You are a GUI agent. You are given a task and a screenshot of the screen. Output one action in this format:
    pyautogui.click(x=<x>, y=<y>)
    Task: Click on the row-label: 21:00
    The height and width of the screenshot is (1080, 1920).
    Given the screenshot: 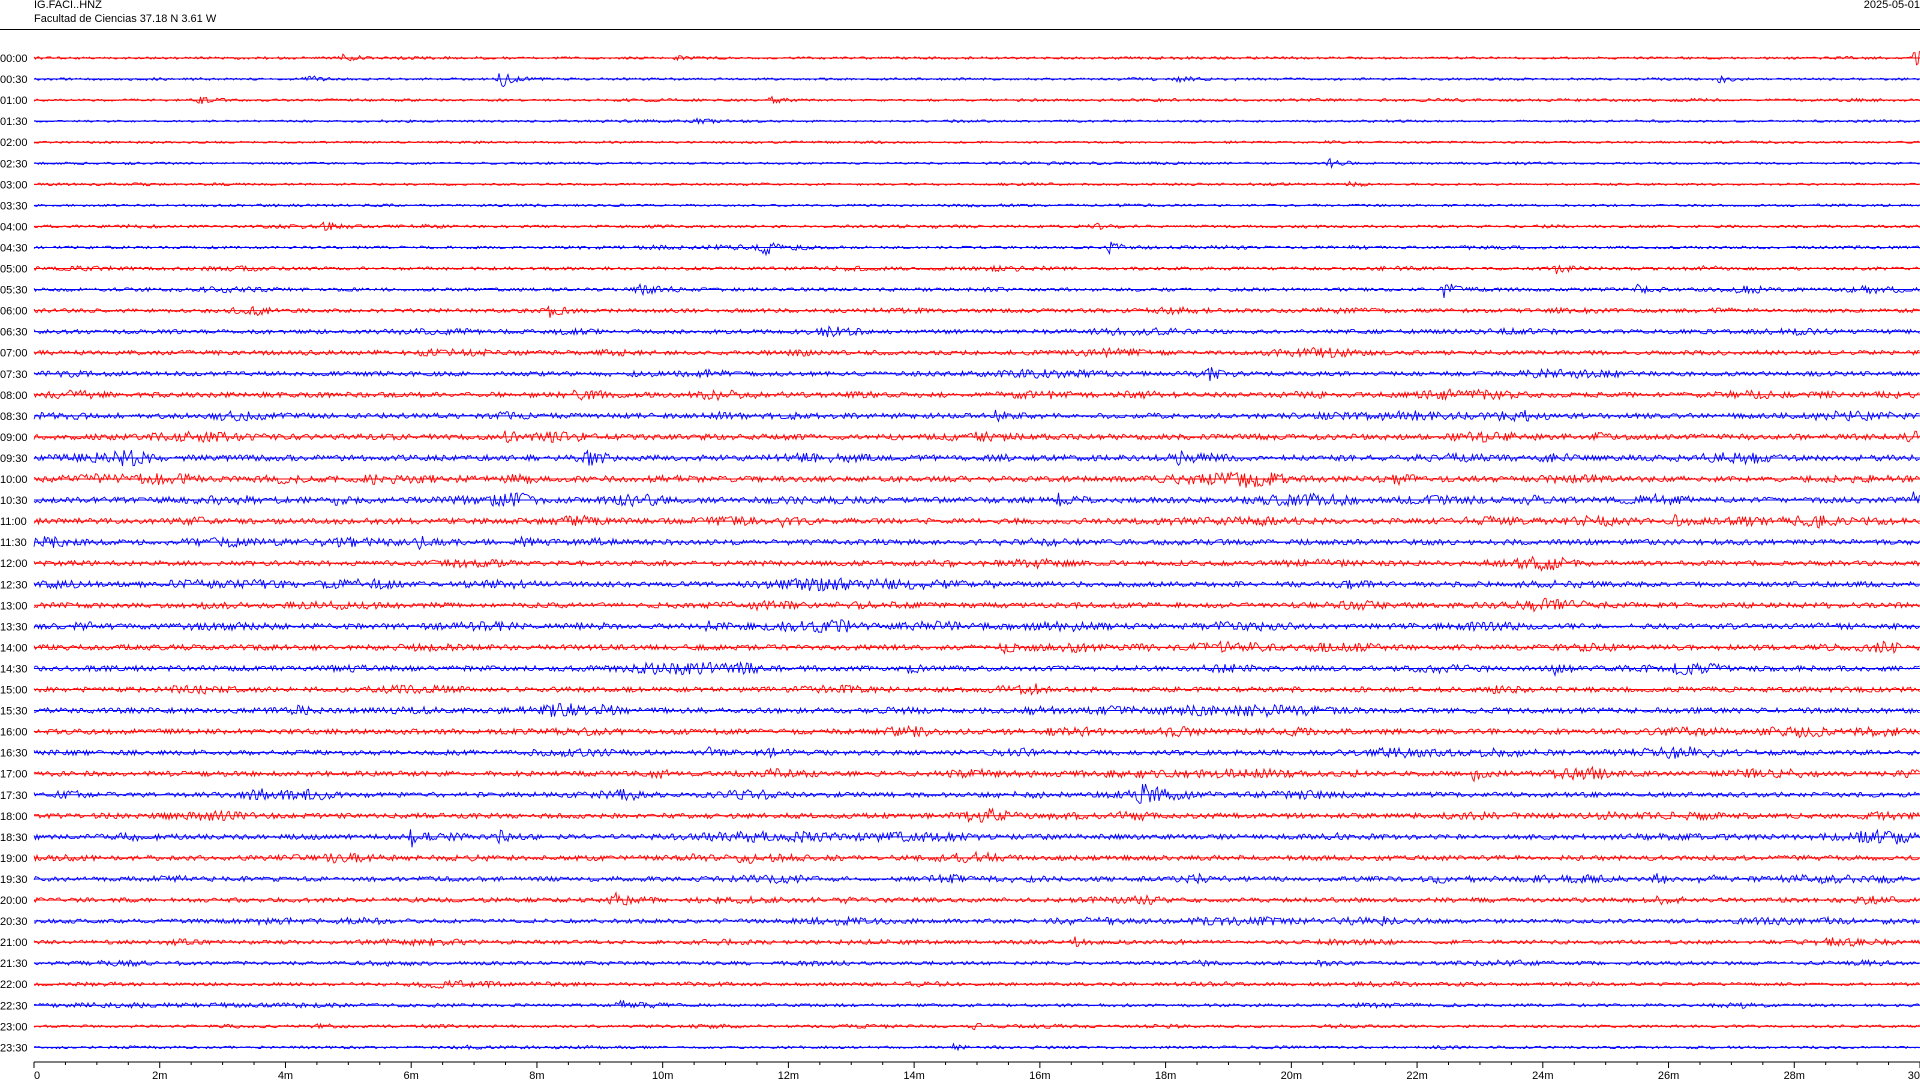 What is the action you would take?
    pyautogui.click(x=14, y=943)
    